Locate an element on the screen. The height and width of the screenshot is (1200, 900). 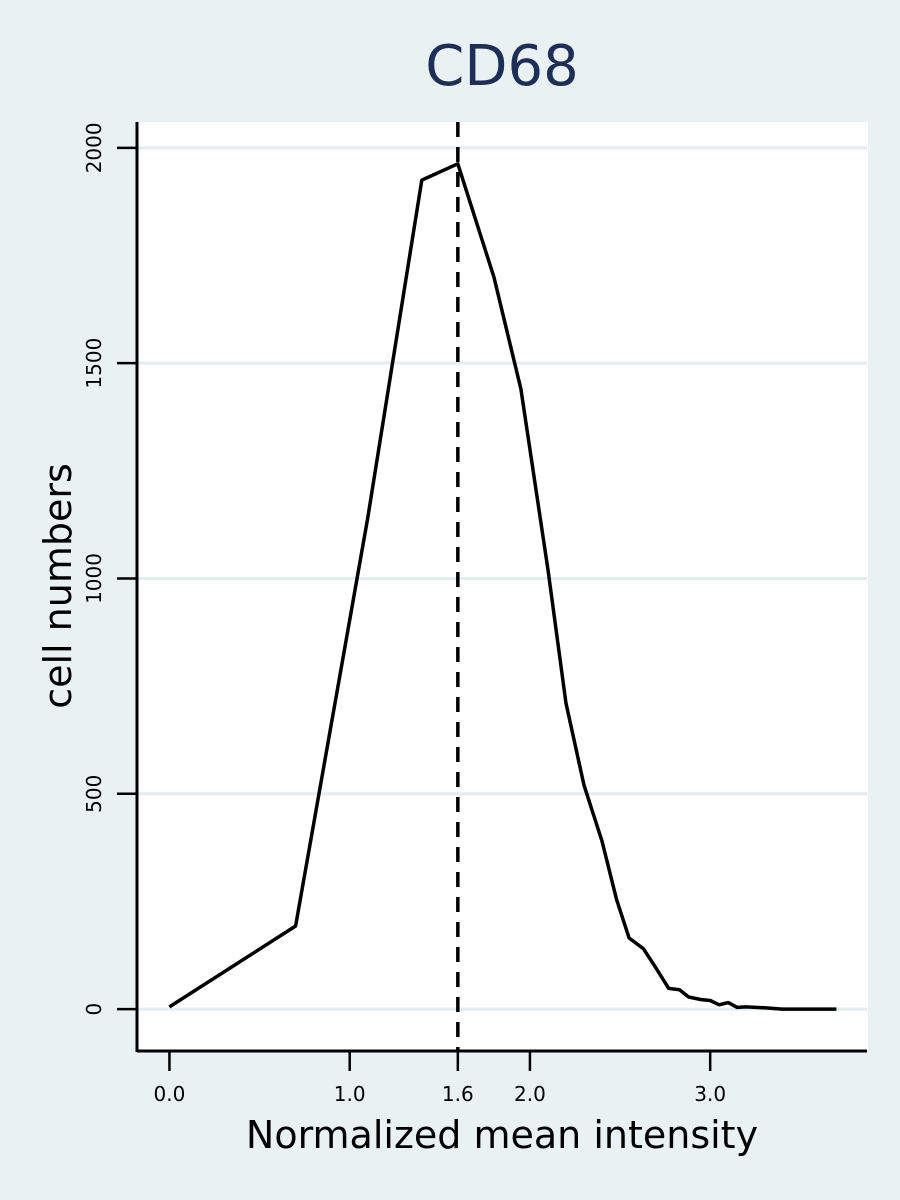
chart-title: CD68 is located at coordinates (501, 66).